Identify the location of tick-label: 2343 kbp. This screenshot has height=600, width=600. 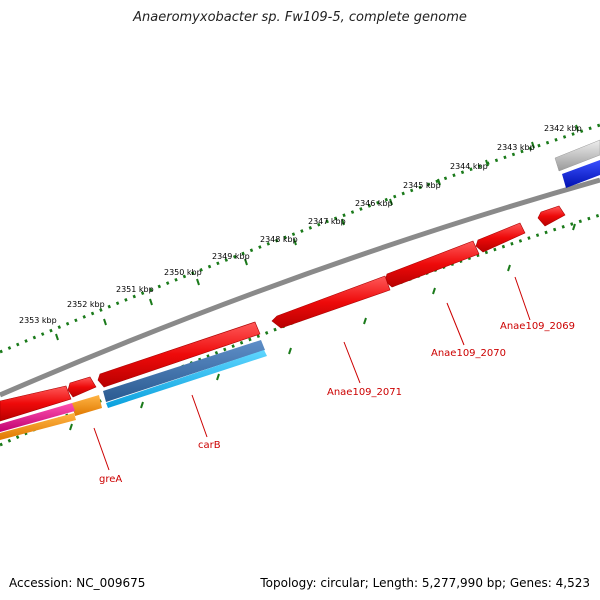
(516, 147).